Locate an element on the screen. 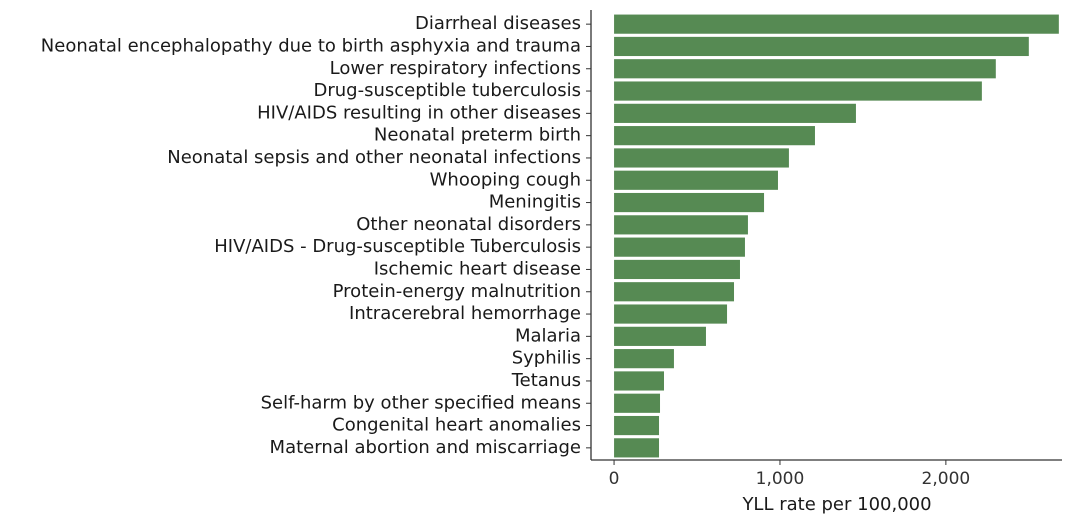  y-tick-label: Neonatal preterm birth is located at coordinates (477, 135).